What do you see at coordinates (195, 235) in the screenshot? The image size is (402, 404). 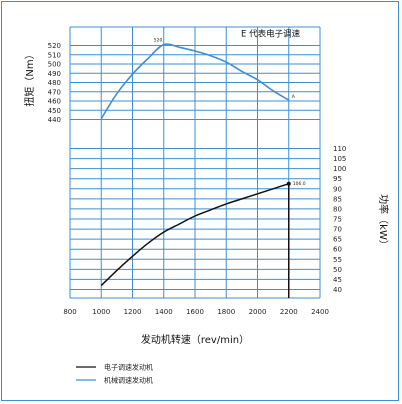 I see `power-curve-line` at bounding box center [195, 235].